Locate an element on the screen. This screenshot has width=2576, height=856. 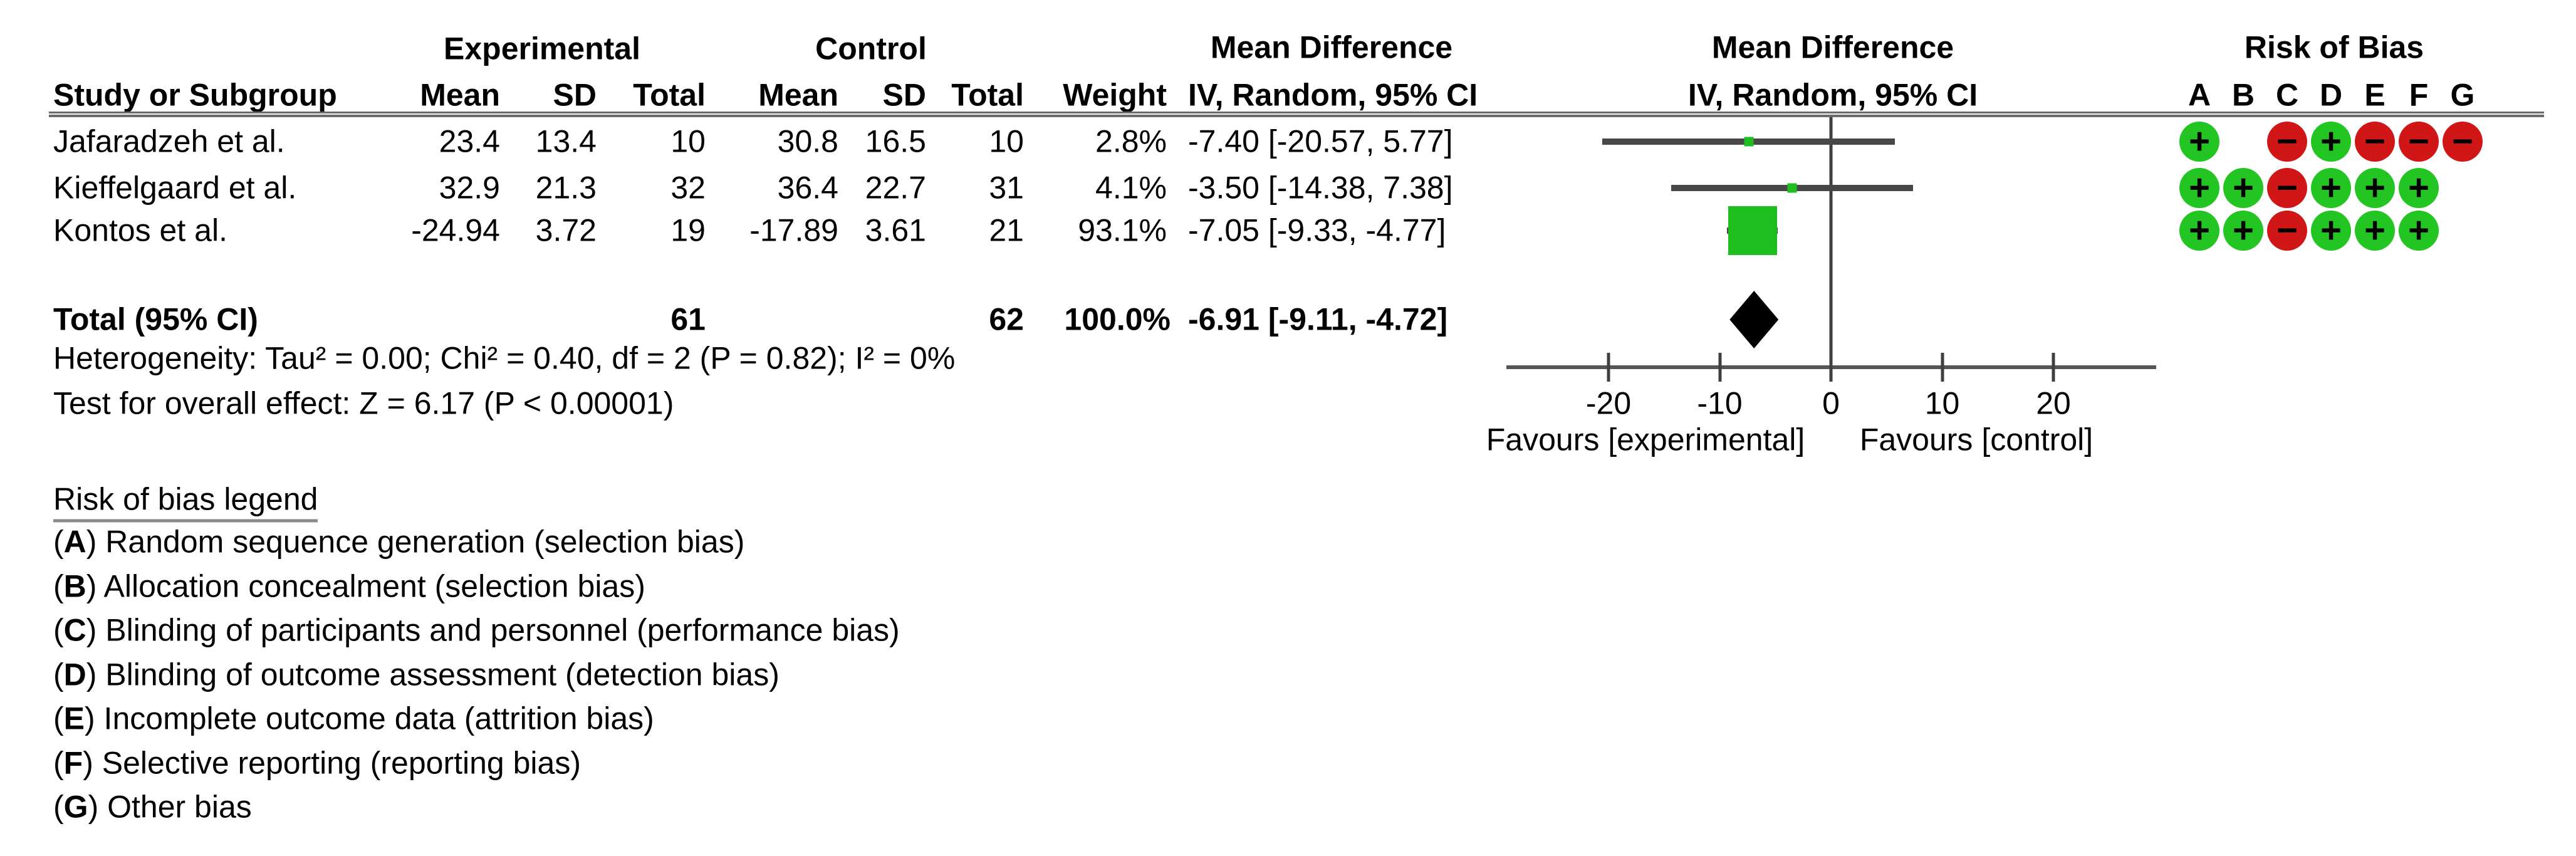
col-header-total-exp: Total is located at coordinates (669, 95).